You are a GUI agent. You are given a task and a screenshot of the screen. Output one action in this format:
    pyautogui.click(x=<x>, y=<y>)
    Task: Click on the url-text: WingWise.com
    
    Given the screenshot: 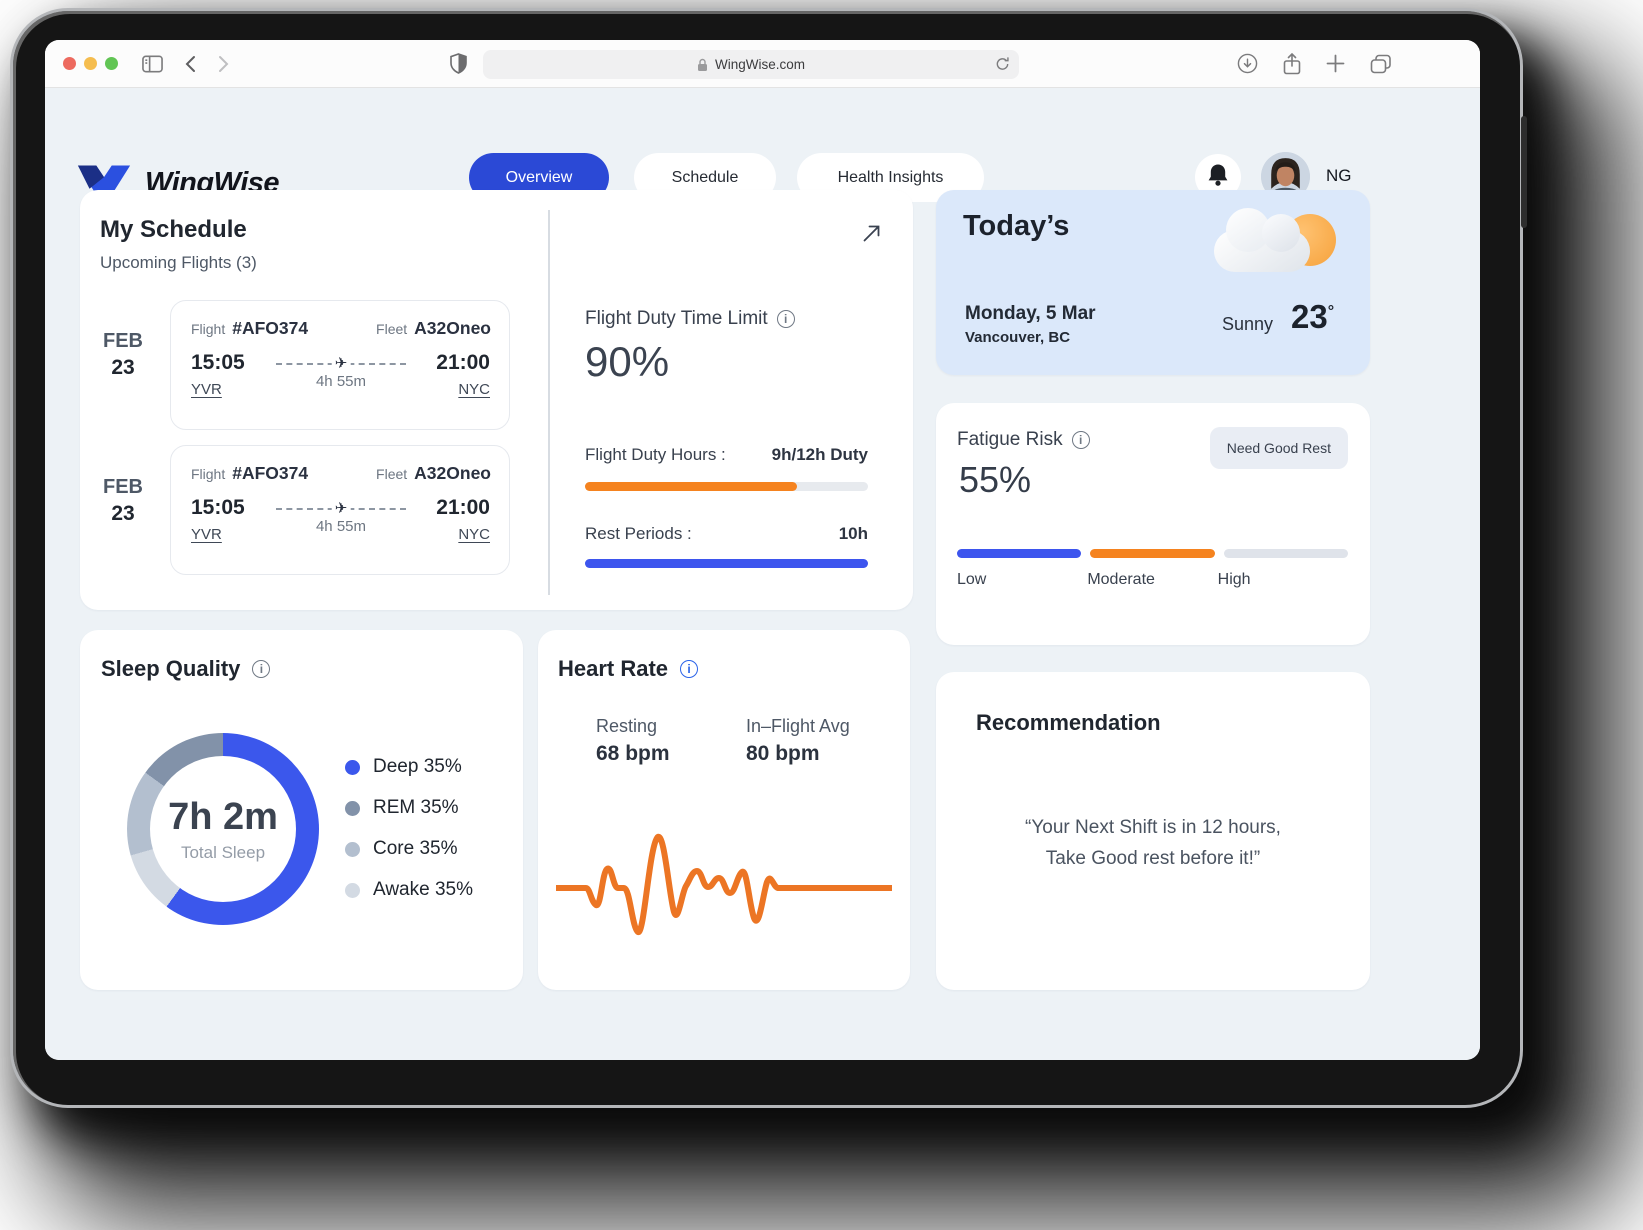 What is the action you would take?
    pyautogui.click(x=759, y=64)
    